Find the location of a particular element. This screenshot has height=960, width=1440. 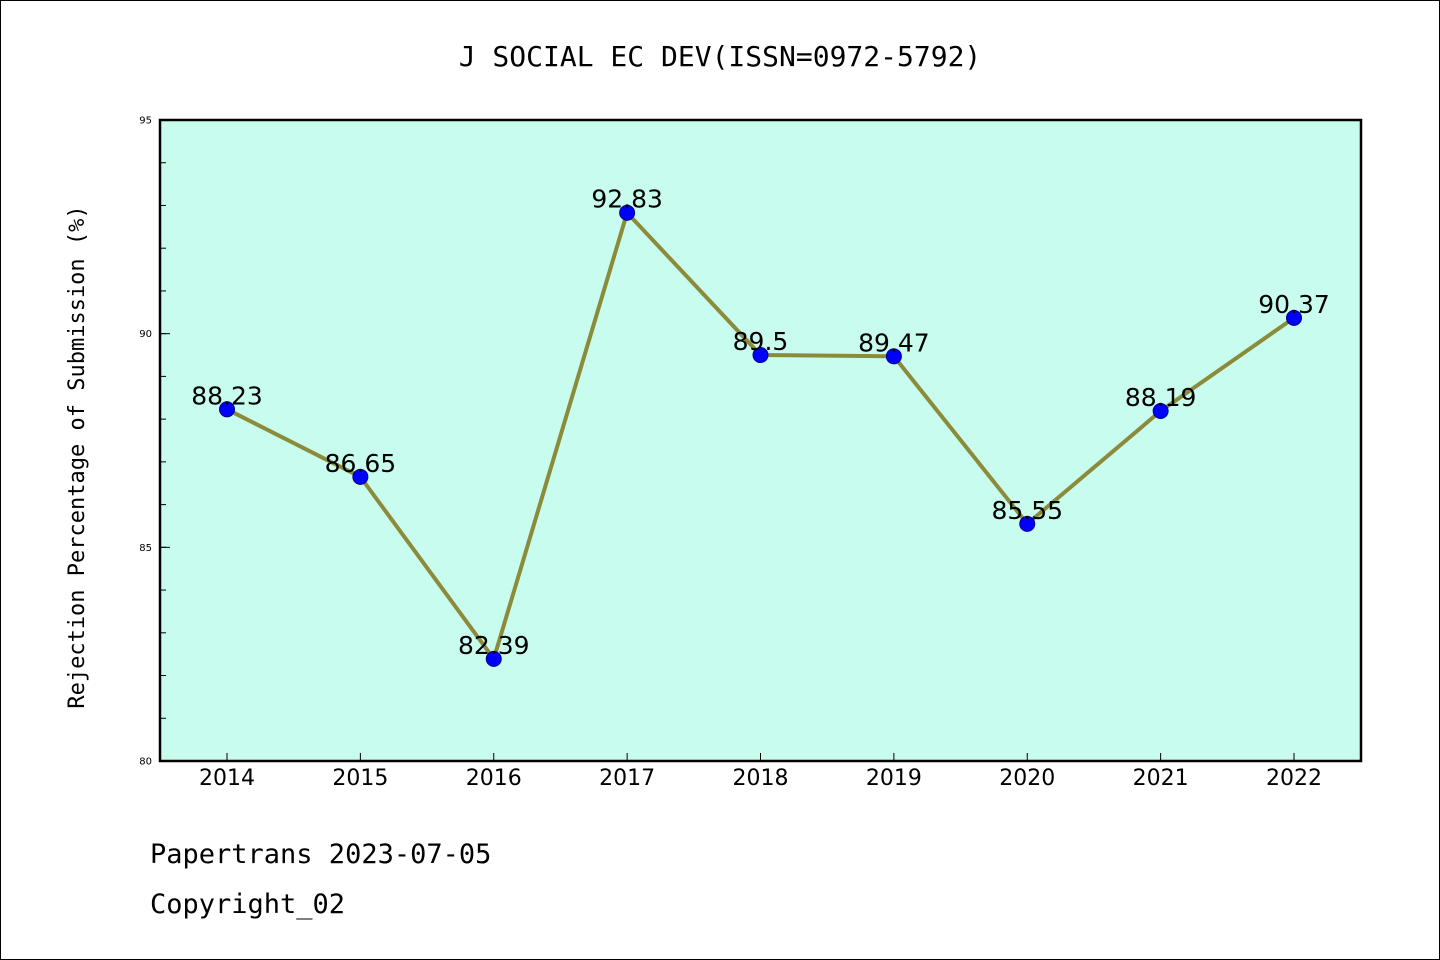

data-label: 86.65 is located at coordinates (361, 463).